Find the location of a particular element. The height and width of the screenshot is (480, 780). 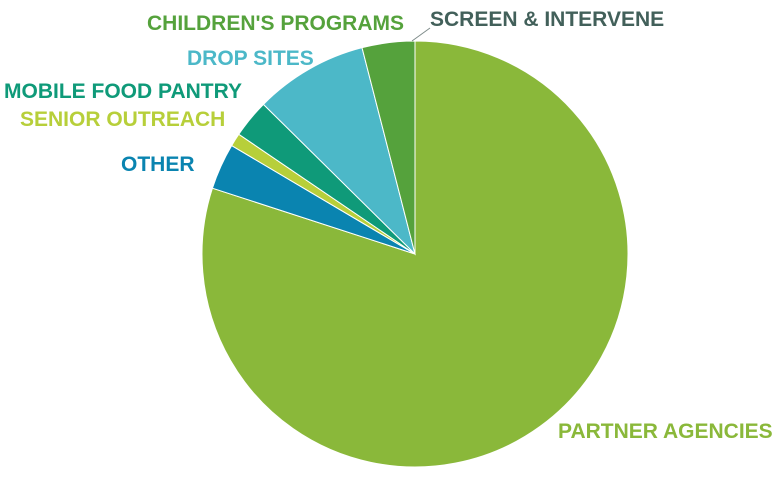

label-childrens-programs: CHILDREN'S PROGRAMS is located at coordinates (275, 23).